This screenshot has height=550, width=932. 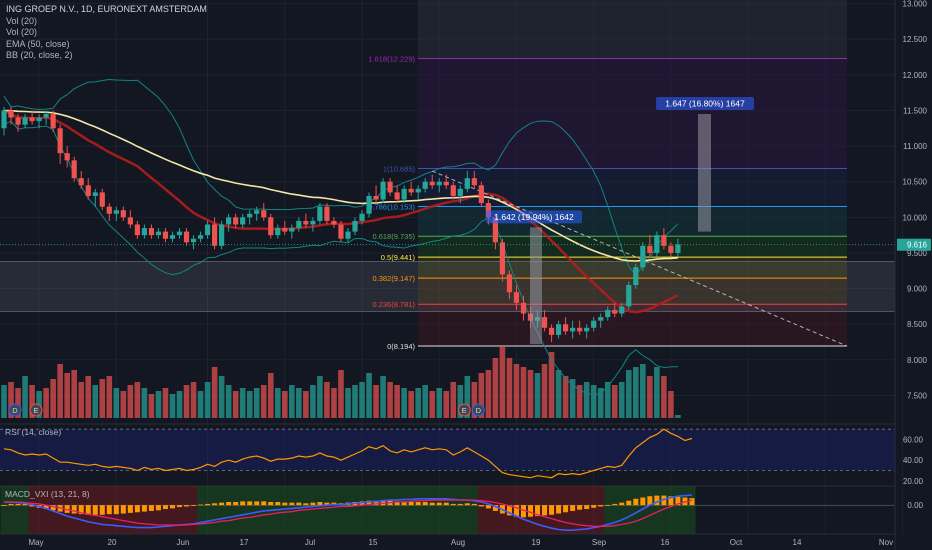 What do you see at coordinates (39, 55) in the screenshot?
I see `legend-bb: BB (20, close, 2)` at bounding box center [39, 55].